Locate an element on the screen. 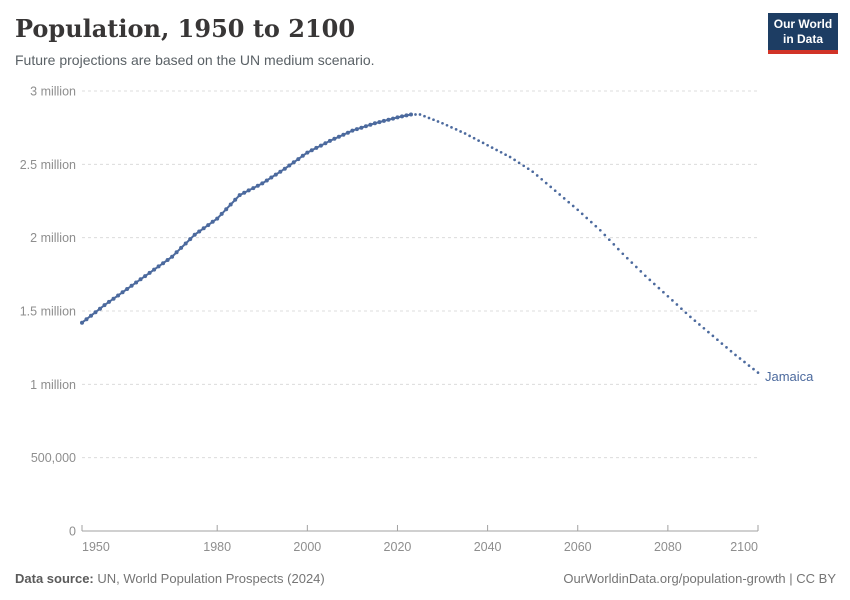  x-tick-label: 1980 is located at coordinates (217, 547).